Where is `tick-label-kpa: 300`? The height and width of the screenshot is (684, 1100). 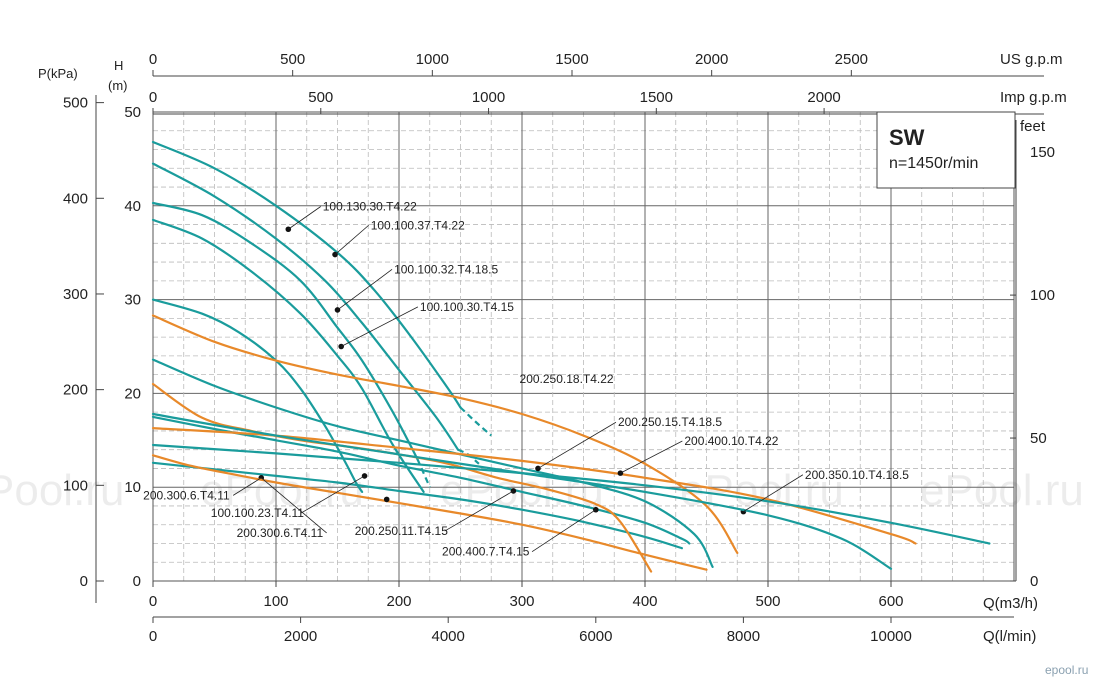
tick-label-kpa: 300 is located at coordinates (75, 294).